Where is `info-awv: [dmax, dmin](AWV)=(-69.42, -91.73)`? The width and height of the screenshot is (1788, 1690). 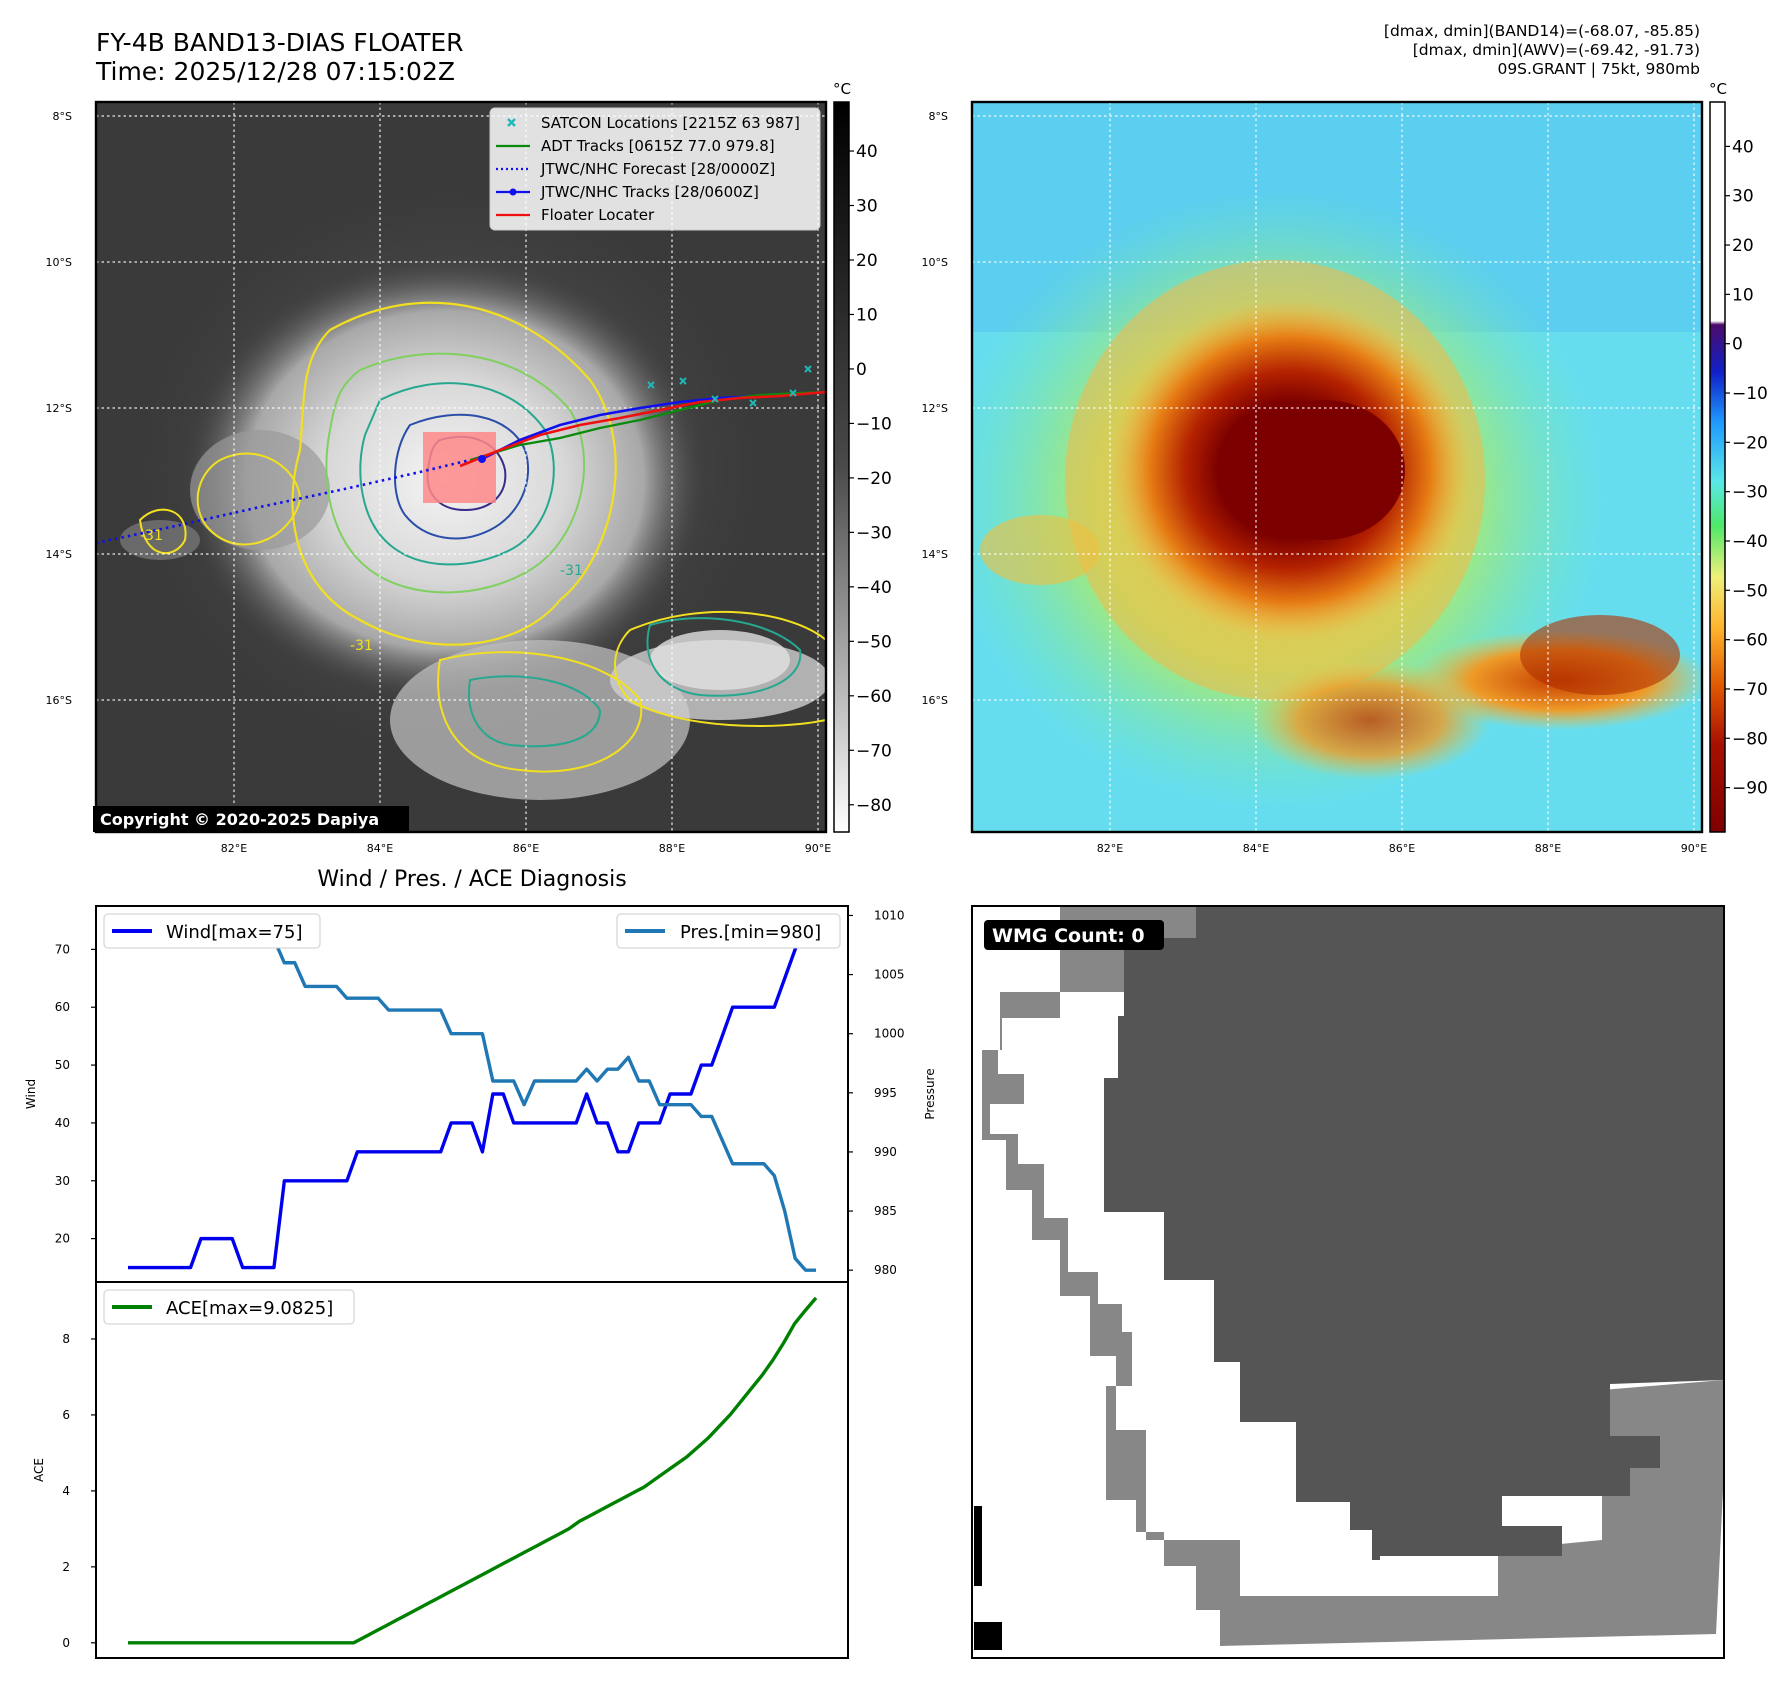 info-awv: [dmax, dmin](AWV)=(-69.42, -91.73) is located at coordinates (1556, 50).